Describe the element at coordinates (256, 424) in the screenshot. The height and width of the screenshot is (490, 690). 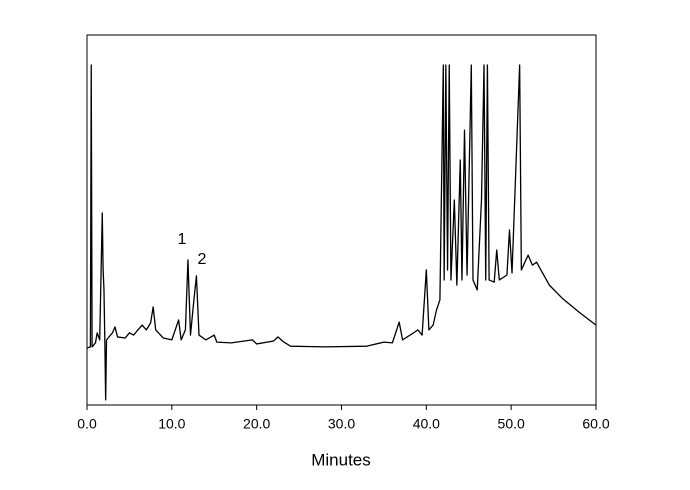
I see `x-tick-label: 20.0` at that location.